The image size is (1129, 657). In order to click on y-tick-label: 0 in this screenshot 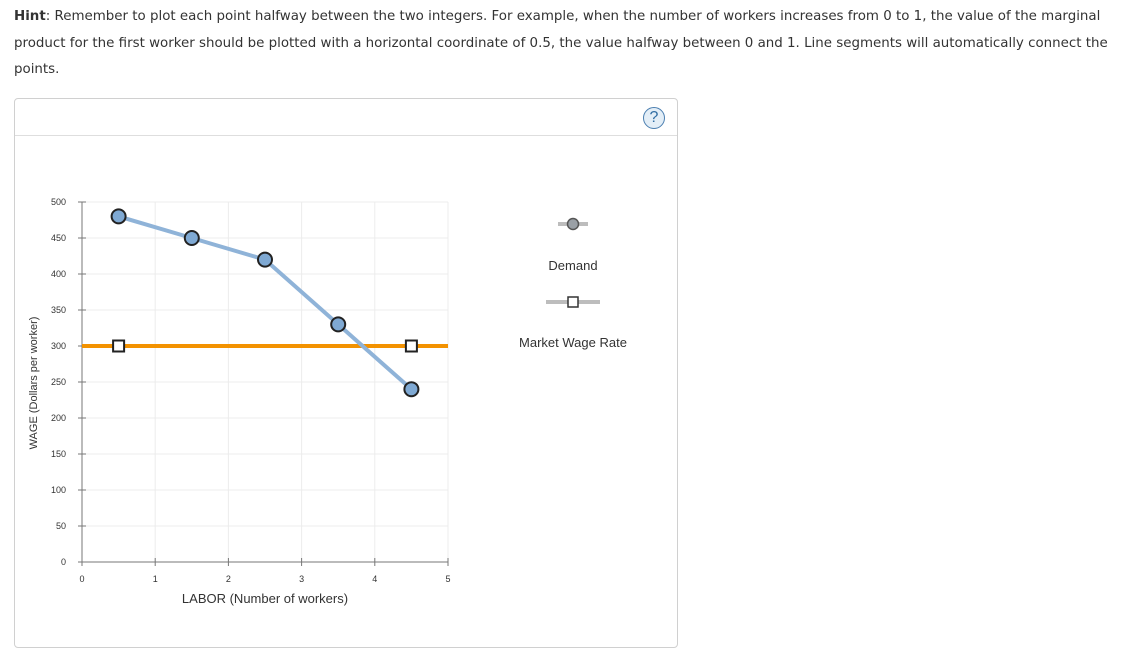, I will do `click(63, 562)`.